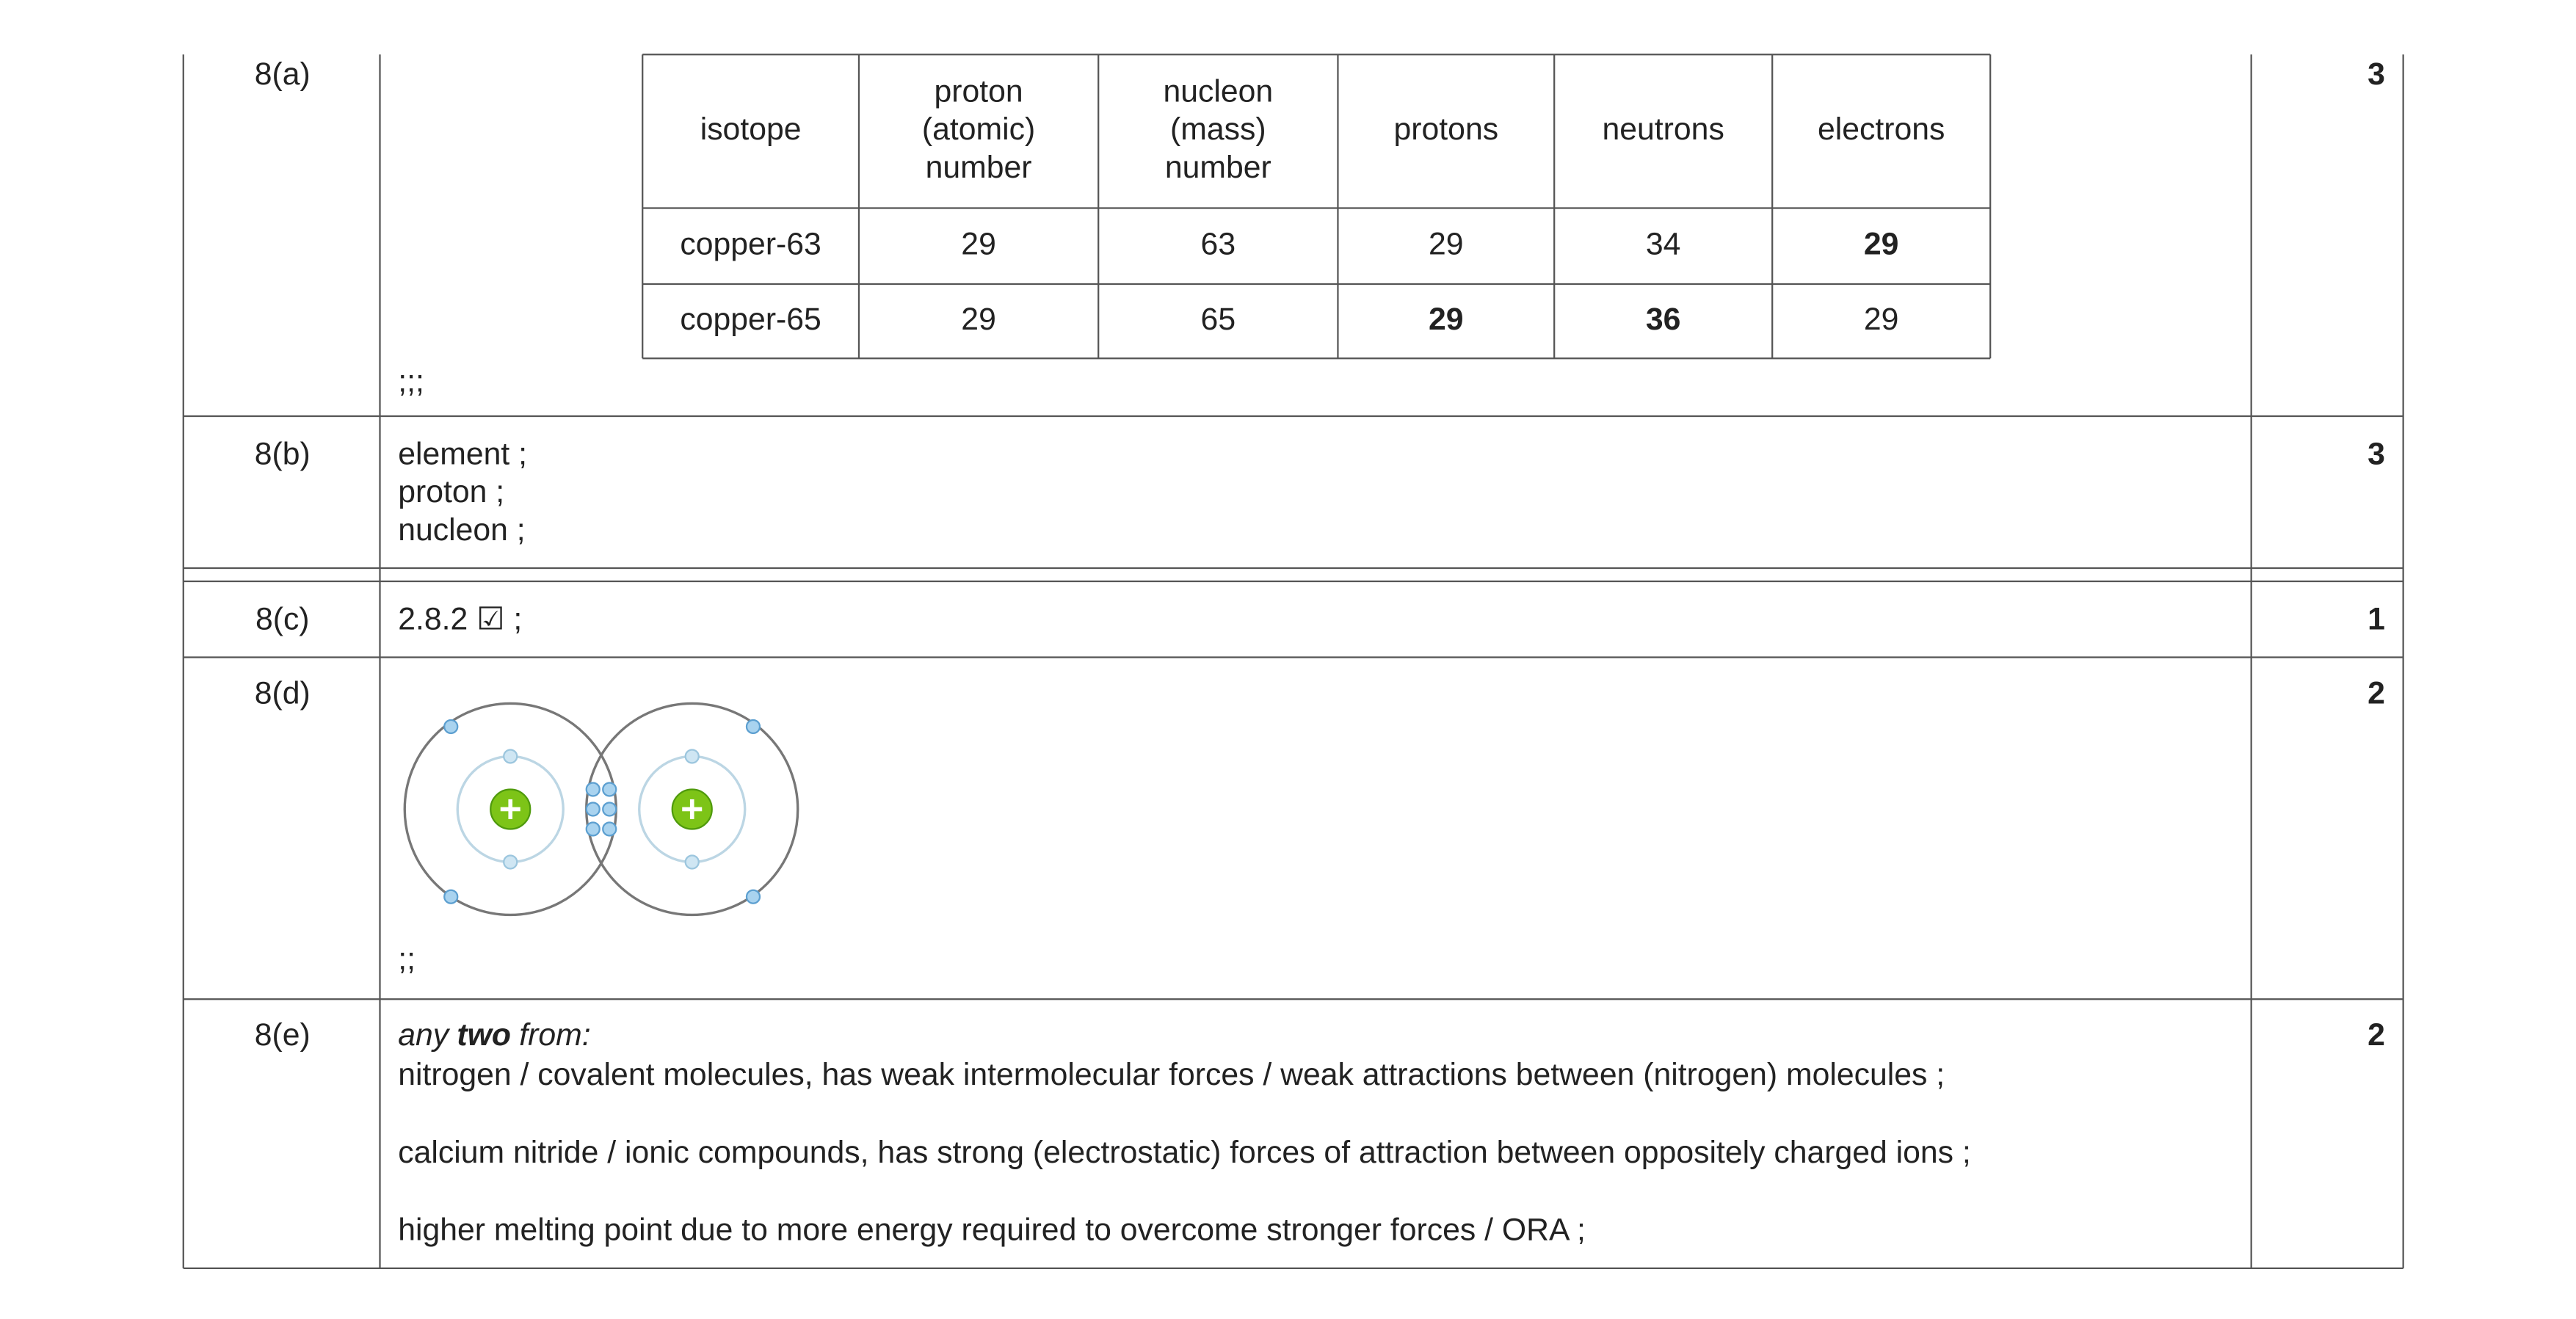 This screenshot has height=1319, width=2576. What do you see at coordinates (1218, 91) in the screenshot?
I see `header-cell: nucleon` at bounding box center [1218, 91].